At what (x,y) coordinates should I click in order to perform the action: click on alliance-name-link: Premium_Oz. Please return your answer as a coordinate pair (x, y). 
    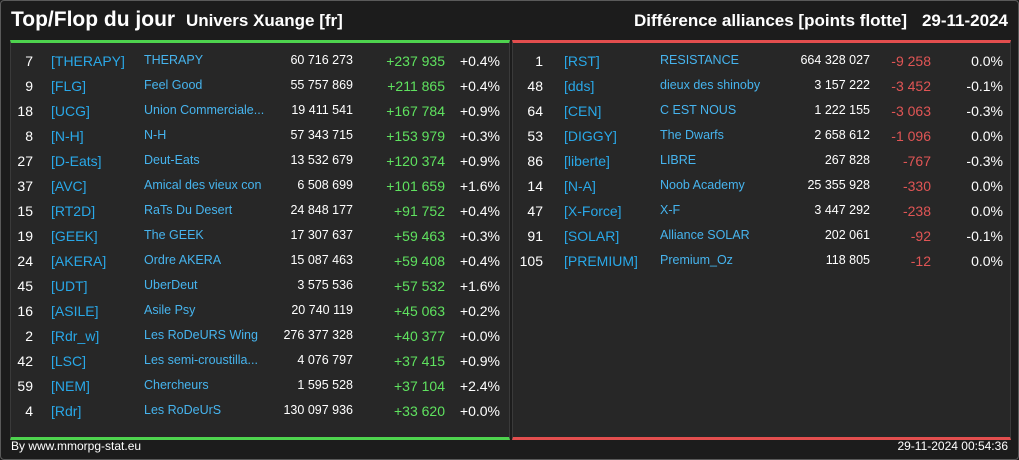
    Looking at the image, I should click on (696, 260).